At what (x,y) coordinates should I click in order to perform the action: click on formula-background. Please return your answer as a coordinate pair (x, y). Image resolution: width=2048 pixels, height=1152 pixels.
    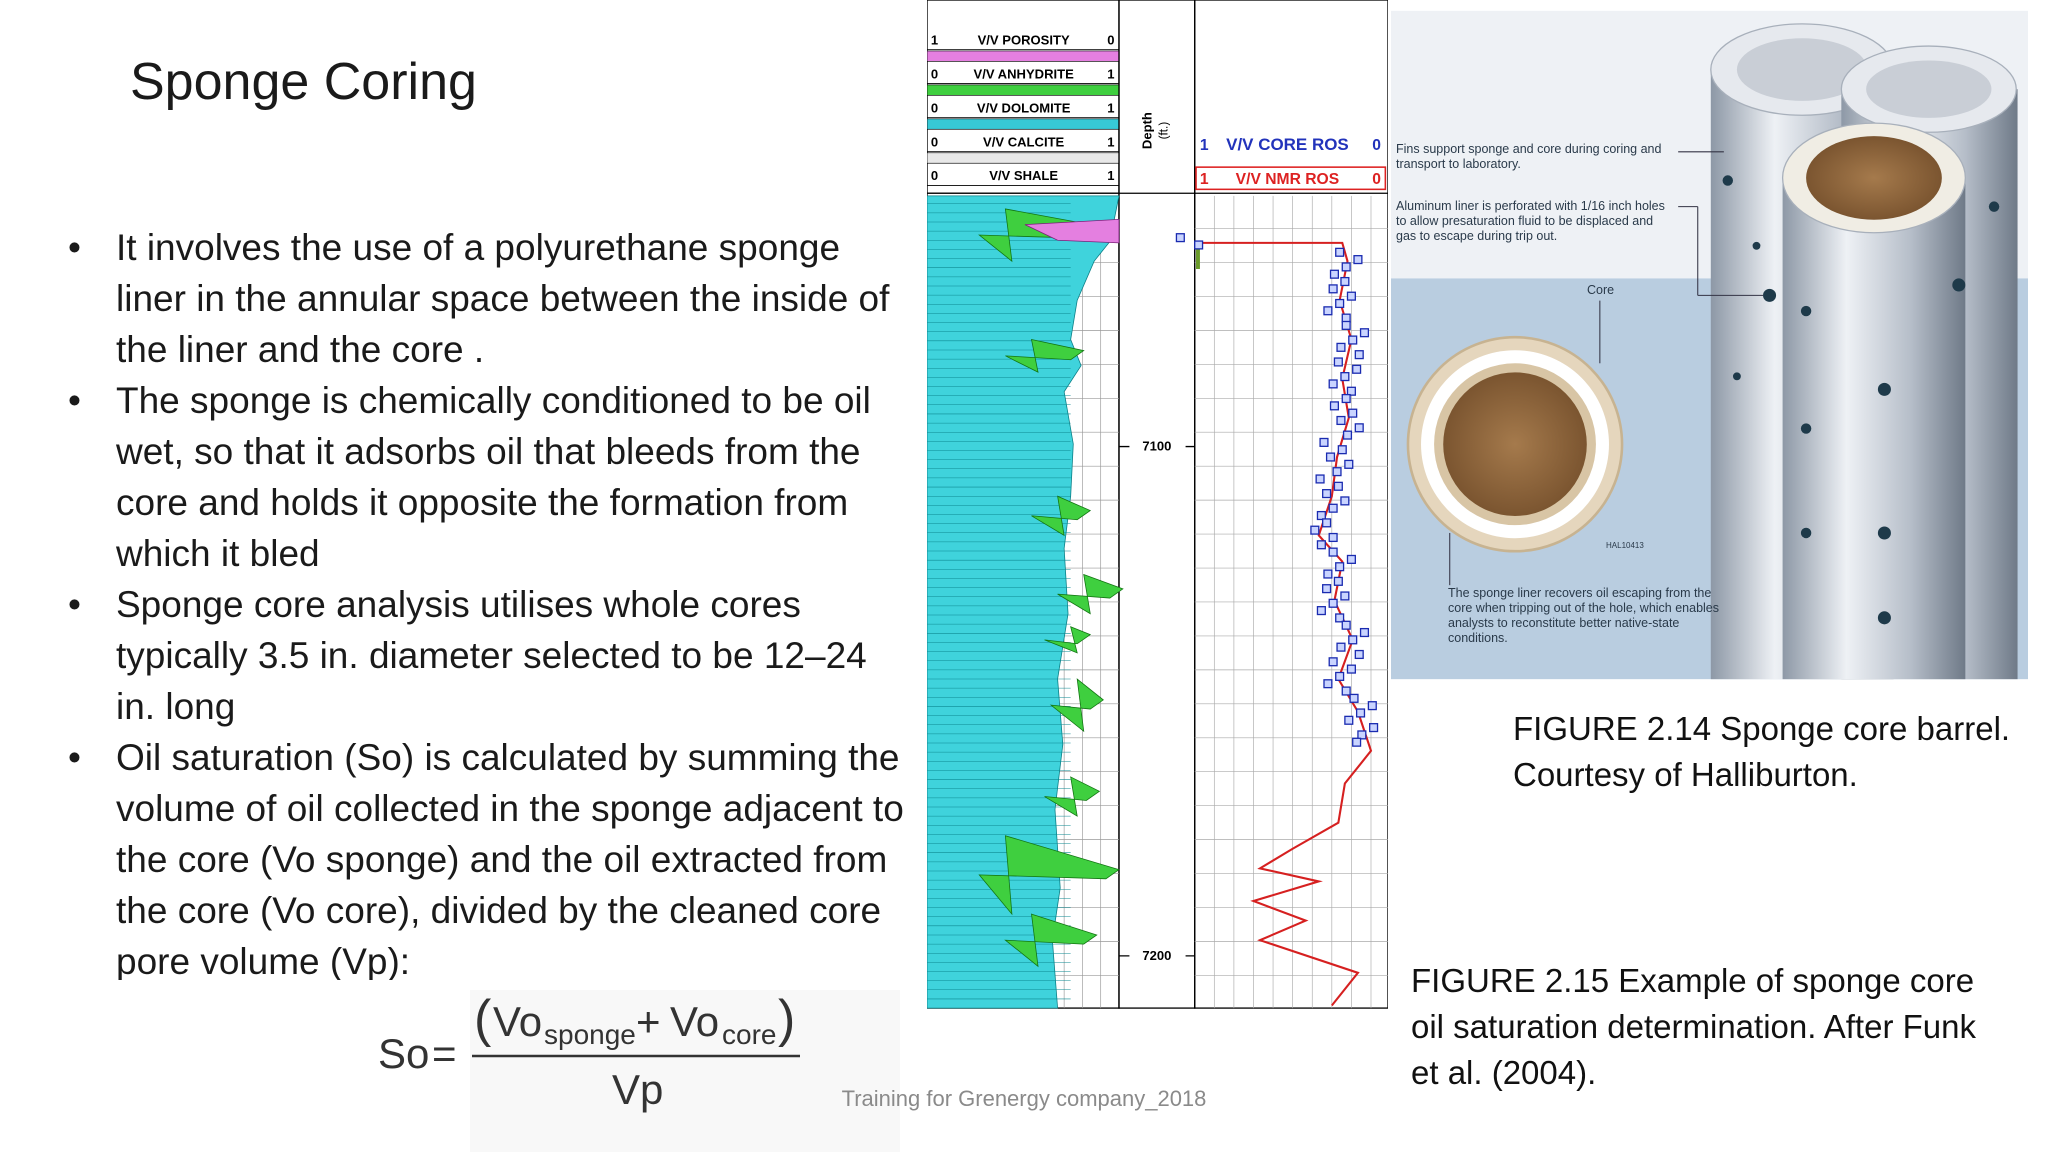
    Looking at the image, I should click on (685, 1071).